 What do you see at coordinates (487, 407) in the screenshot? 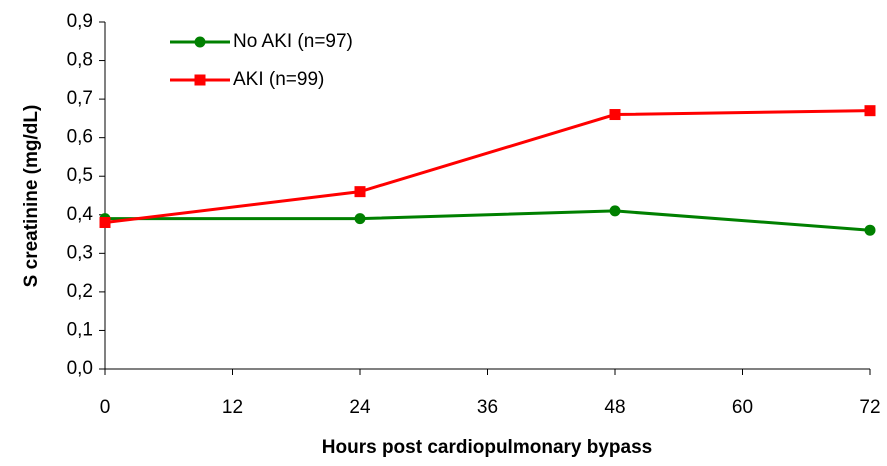
I see `x-tick-label: 36` at bounding box center [487, 407].